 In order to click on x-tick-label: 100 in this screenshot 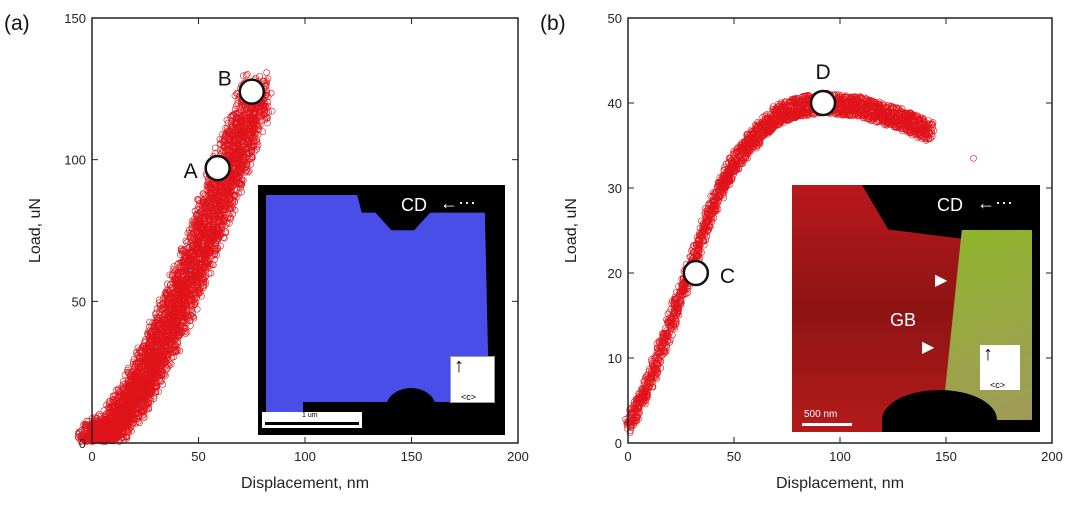, I will do `click(305, 456)`.